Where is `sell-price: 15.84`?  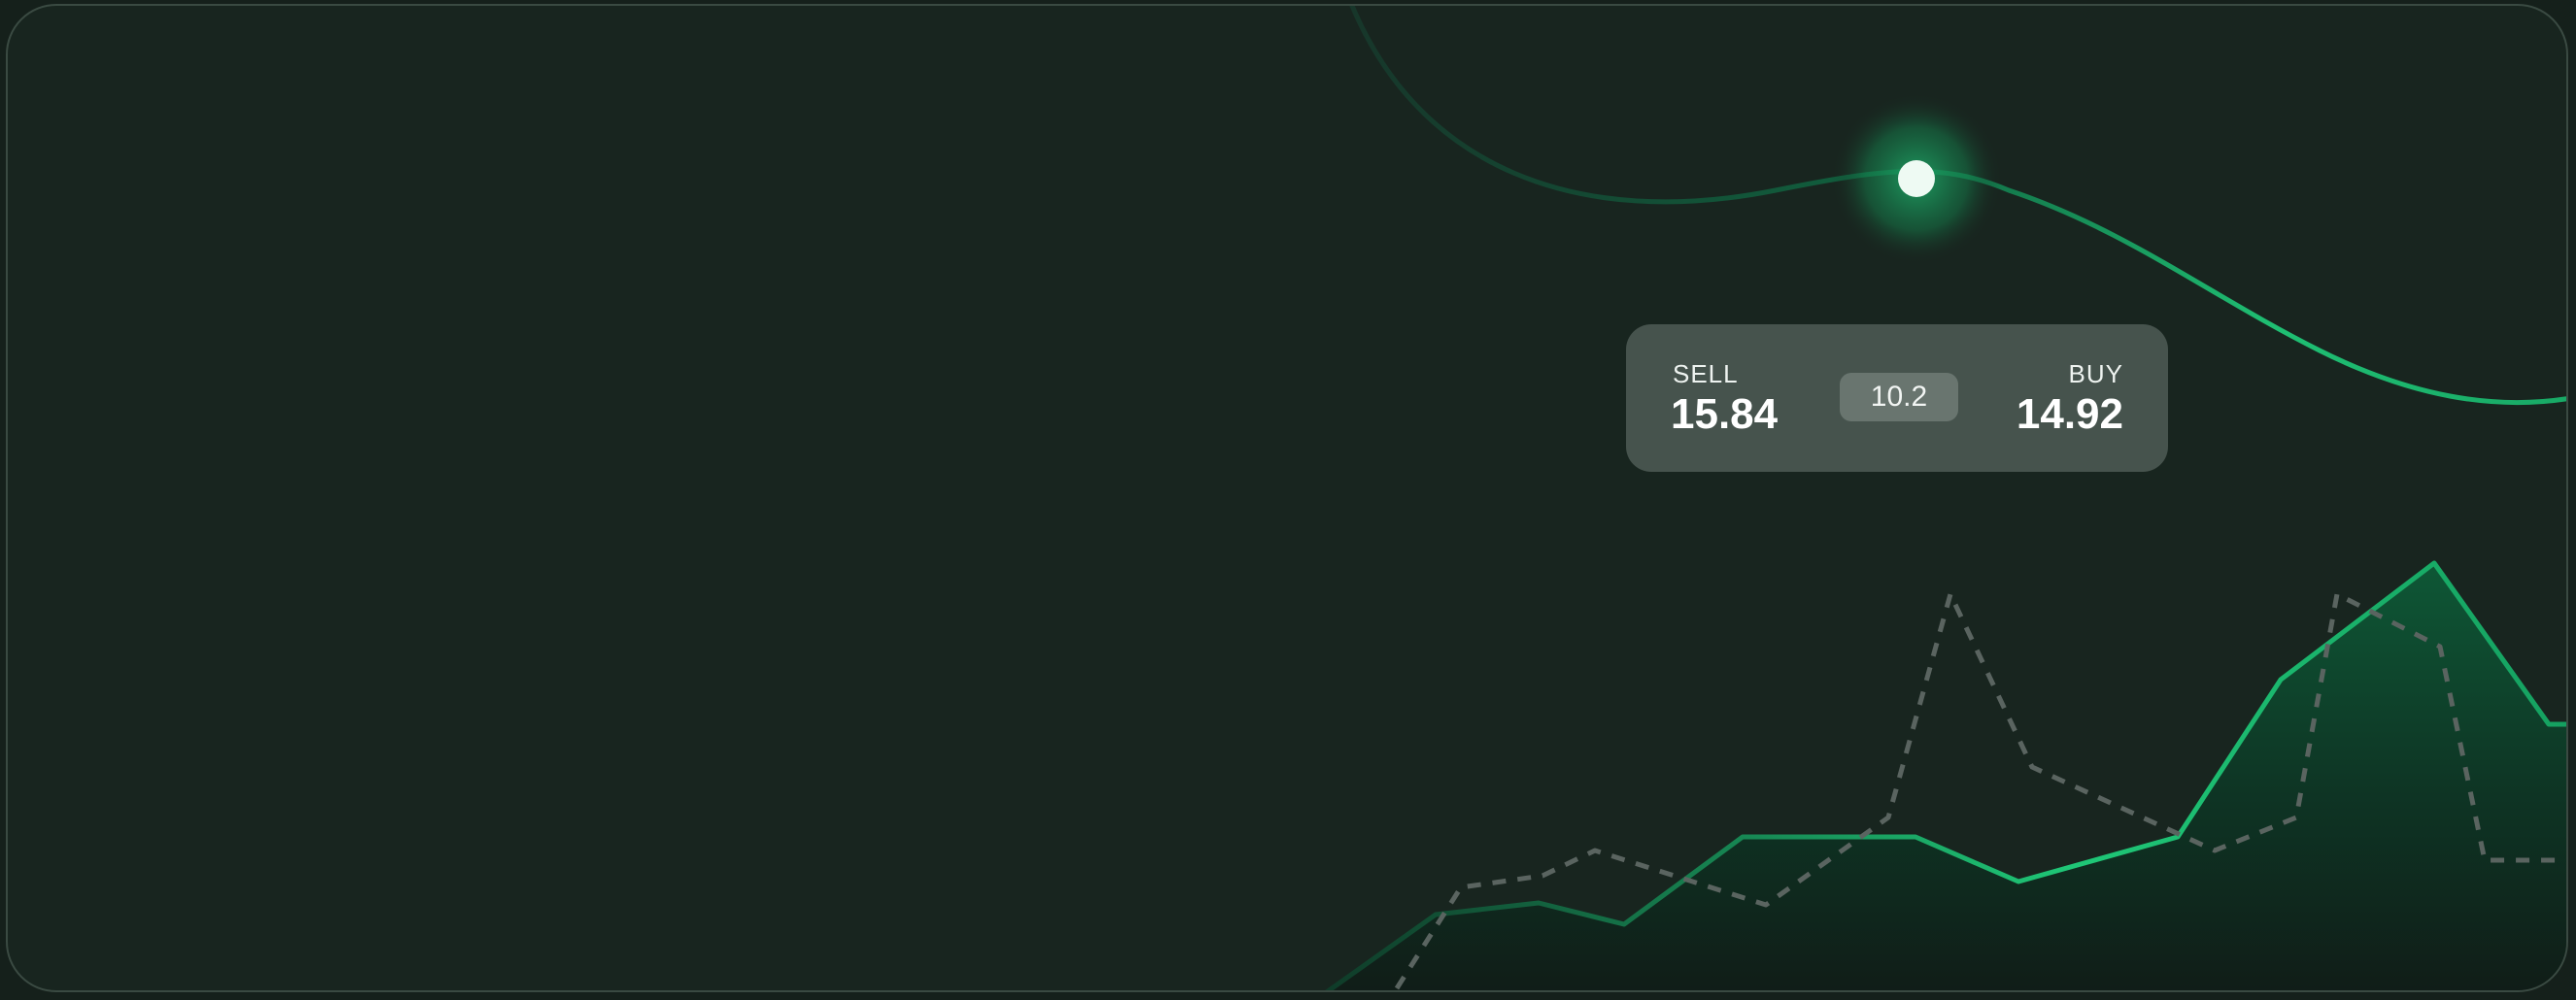
sell-price: 15.84 is located at coordinates (1725, 414).